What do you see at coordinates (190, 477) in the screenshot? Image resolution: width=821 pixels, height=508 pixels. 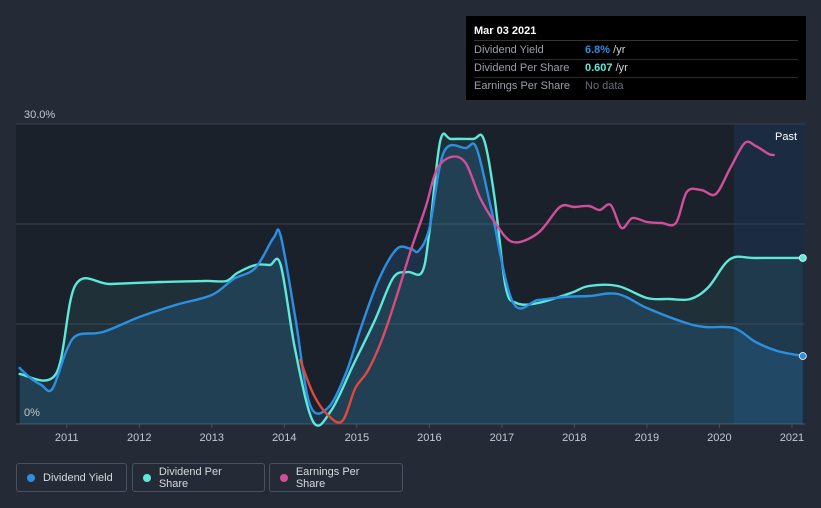 I see `legend-label: Dividend Per Share` at bounding box center [190, 477].